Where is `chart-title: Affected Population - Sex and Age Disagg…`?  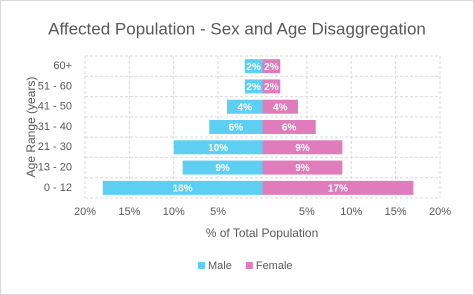
chart-title: Affected Population - Sex and Age Disagg… is located at coordinates (237, 28).